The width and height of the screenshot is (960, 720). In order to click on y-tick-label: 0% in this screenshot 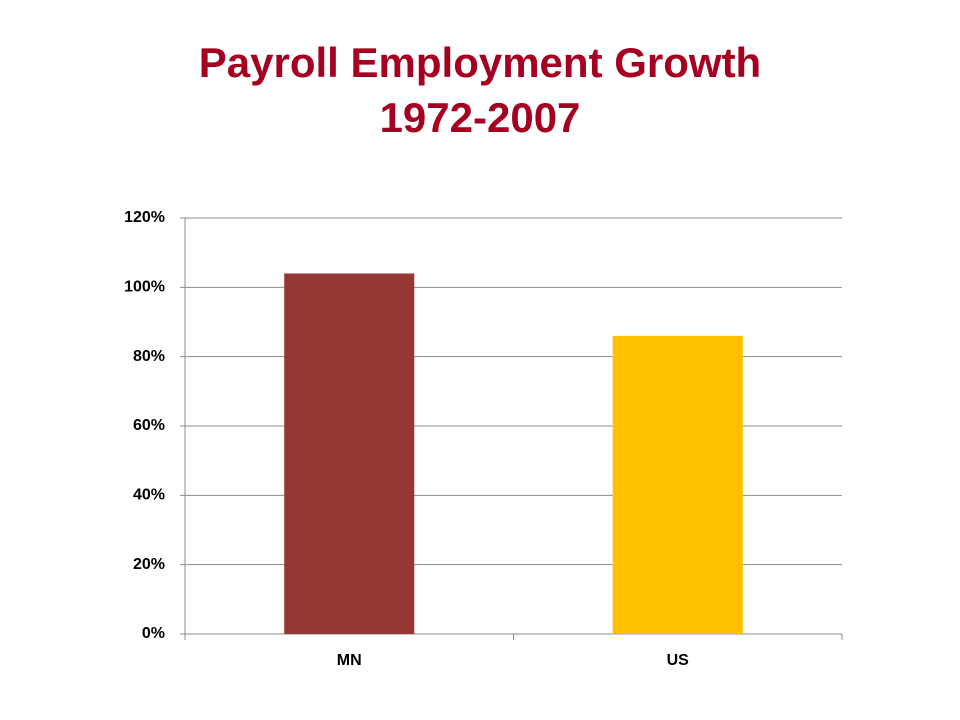, I will do `click(153, 633)`.